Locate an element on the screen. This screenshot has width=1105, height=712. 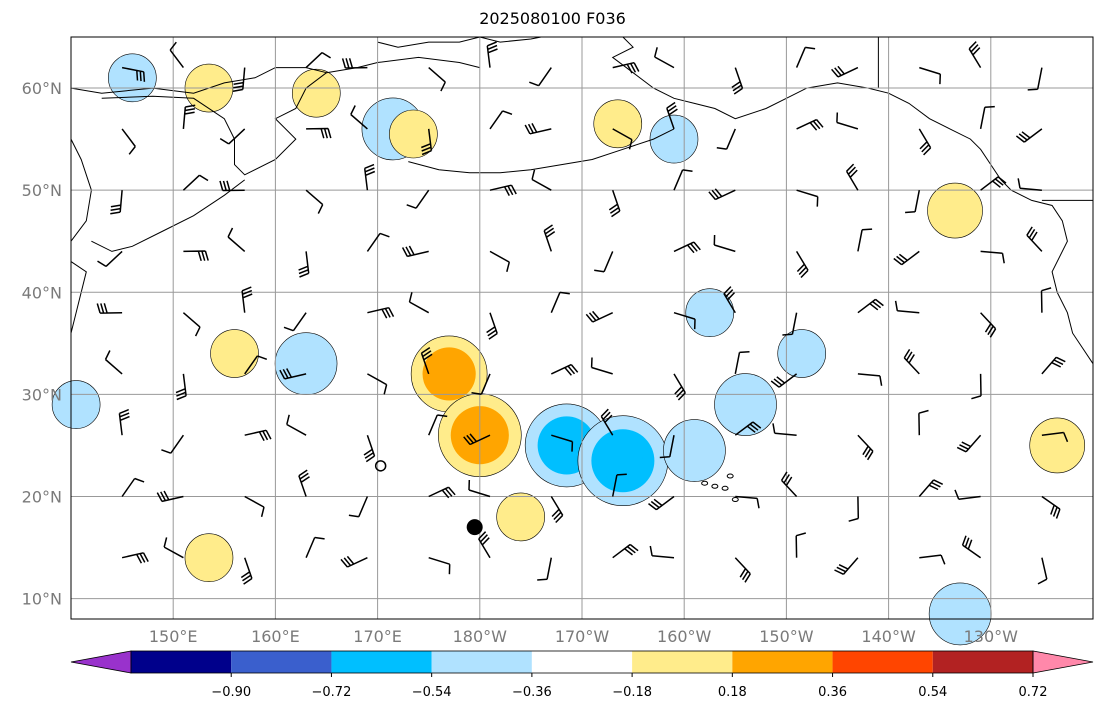
colorbar-tick-label: −0.36 is located at coordinates (532, 692).